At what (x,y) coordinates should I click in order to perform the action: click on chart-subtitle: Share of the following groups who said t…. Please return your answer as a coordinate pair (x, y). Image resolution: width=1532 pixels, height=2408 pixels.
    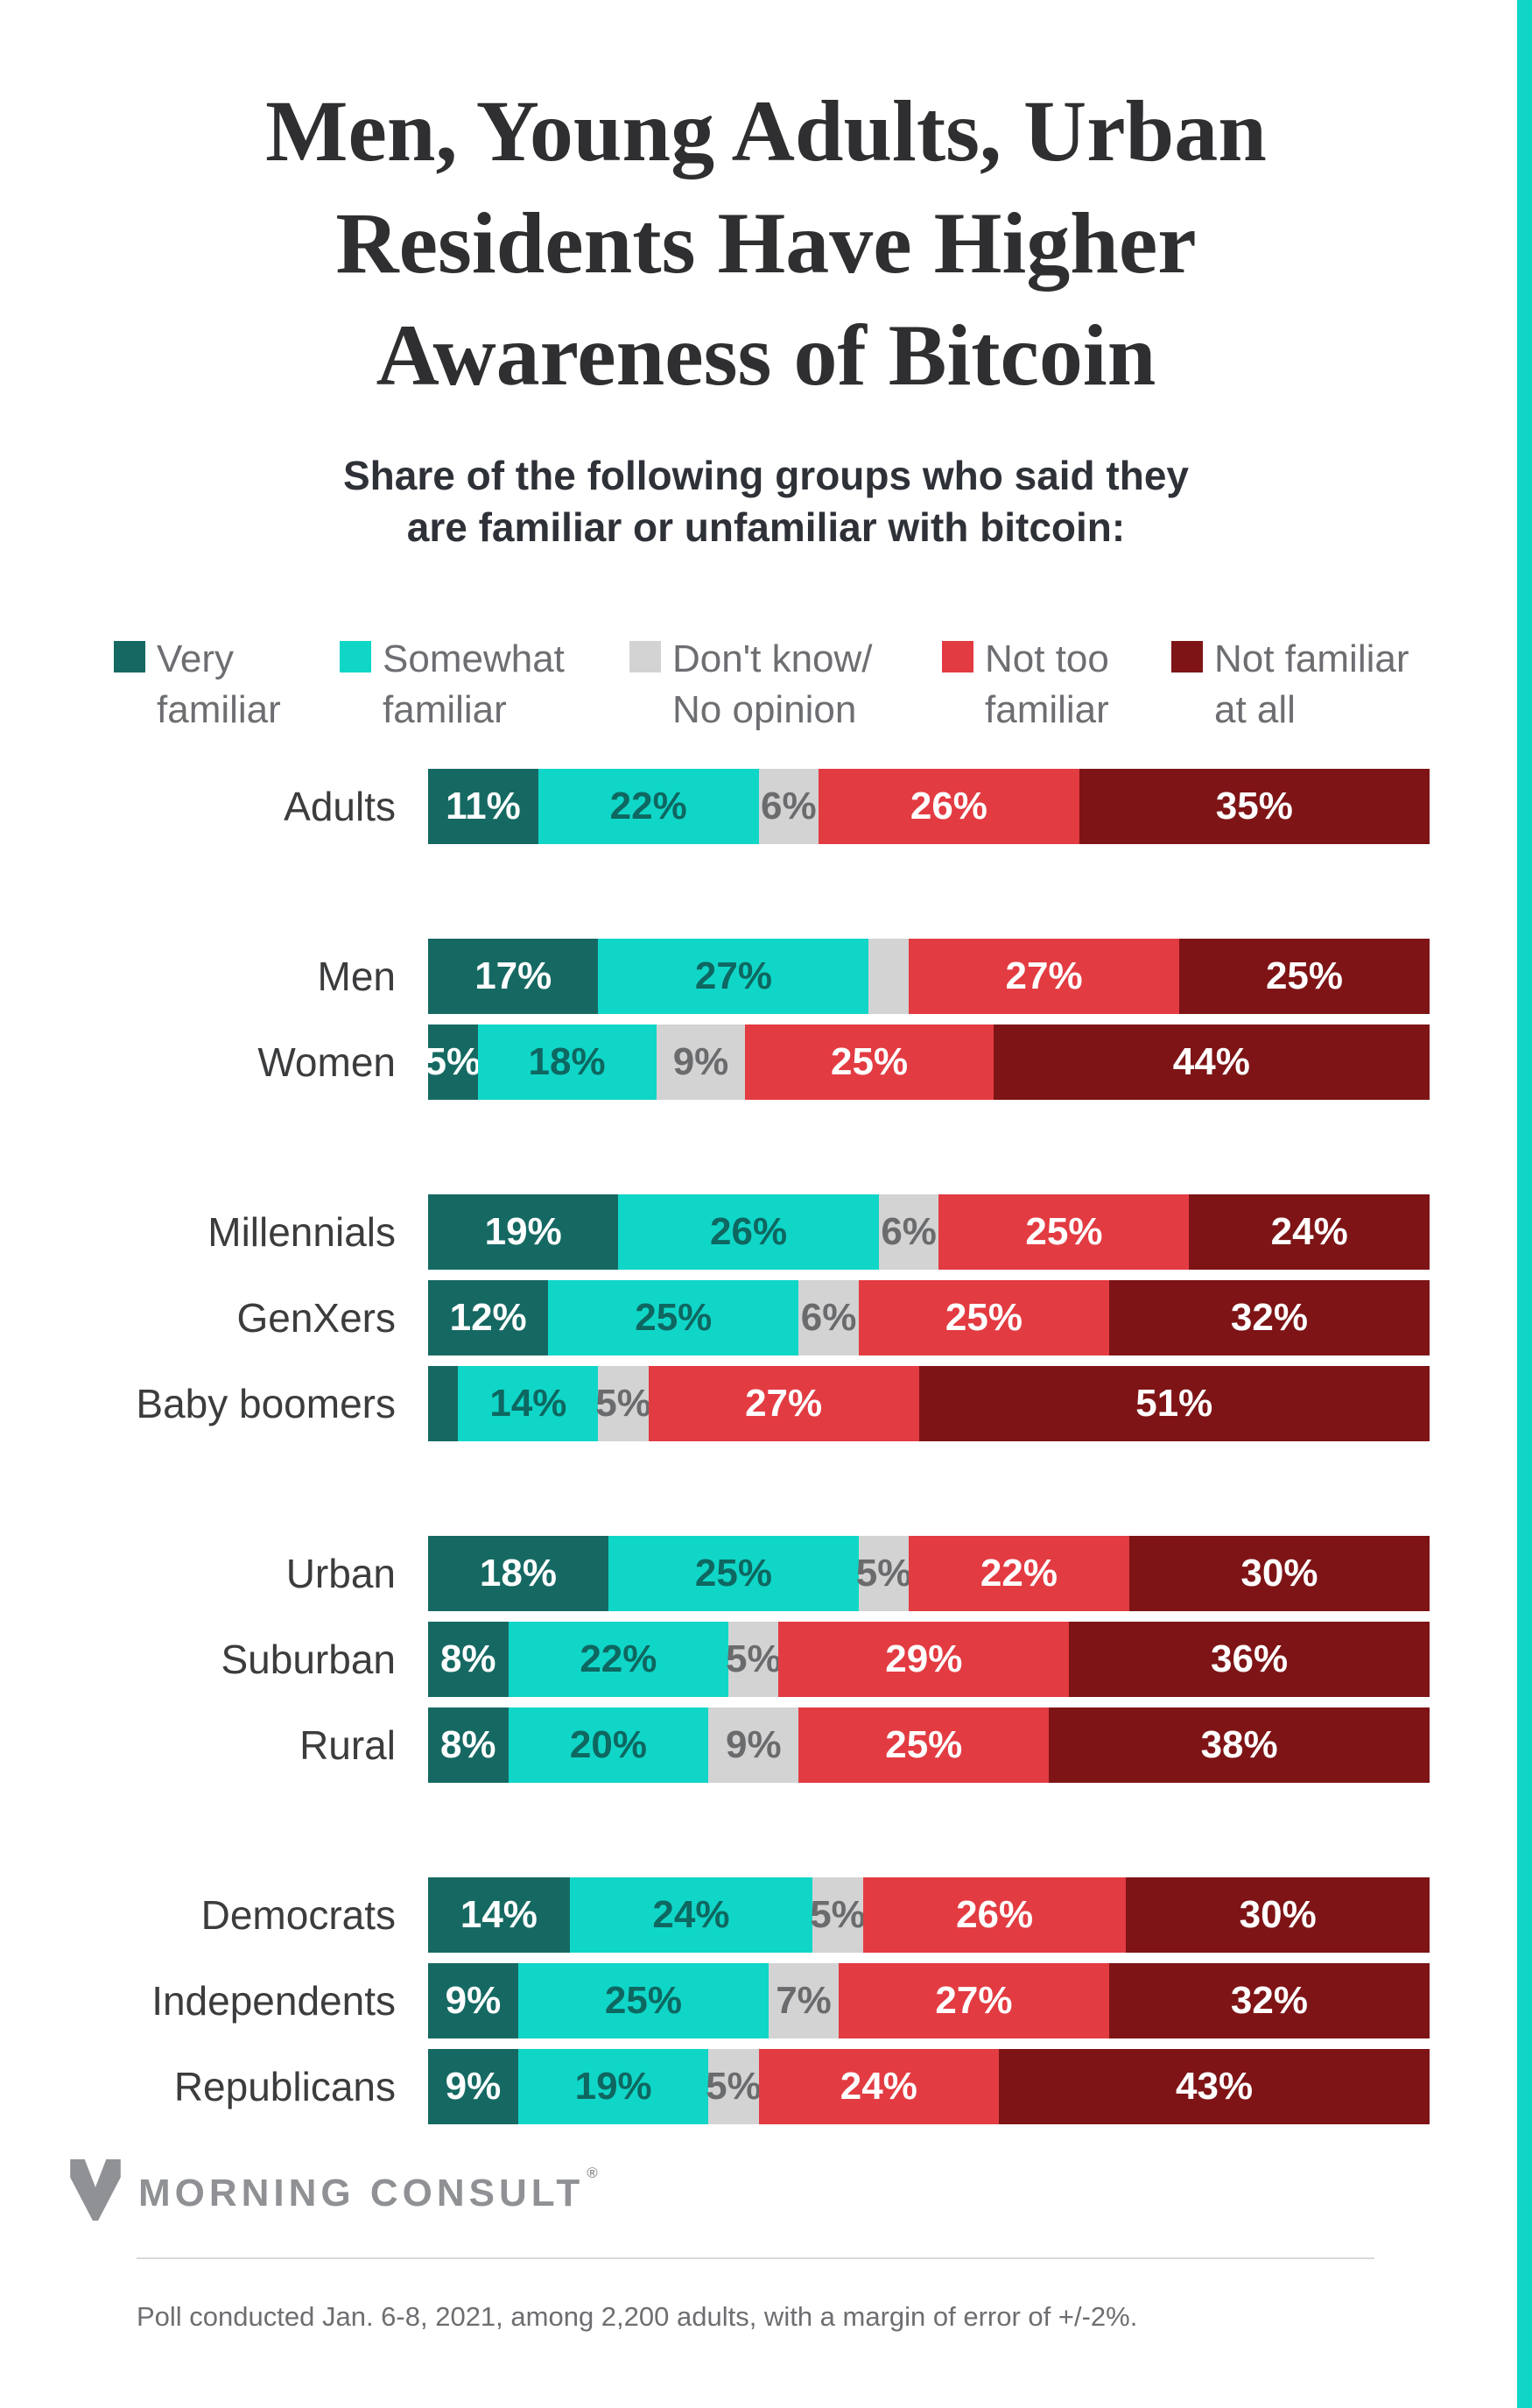
    Looking at the image, I should click on (766, 501).